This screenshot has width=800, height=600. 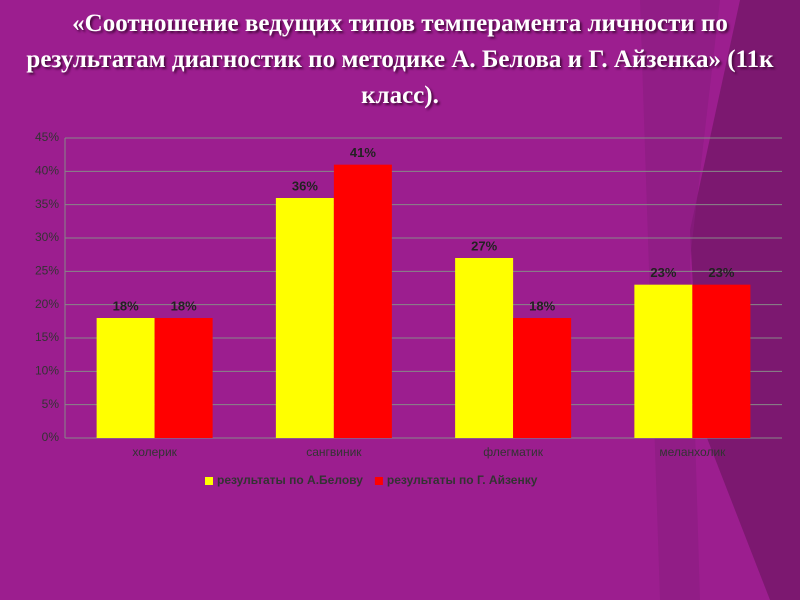 What do you see at coordinates (290, 480) in the screenshot?
I see `legend-label: результаты по А.Белову` at bounding box center [290, 480].